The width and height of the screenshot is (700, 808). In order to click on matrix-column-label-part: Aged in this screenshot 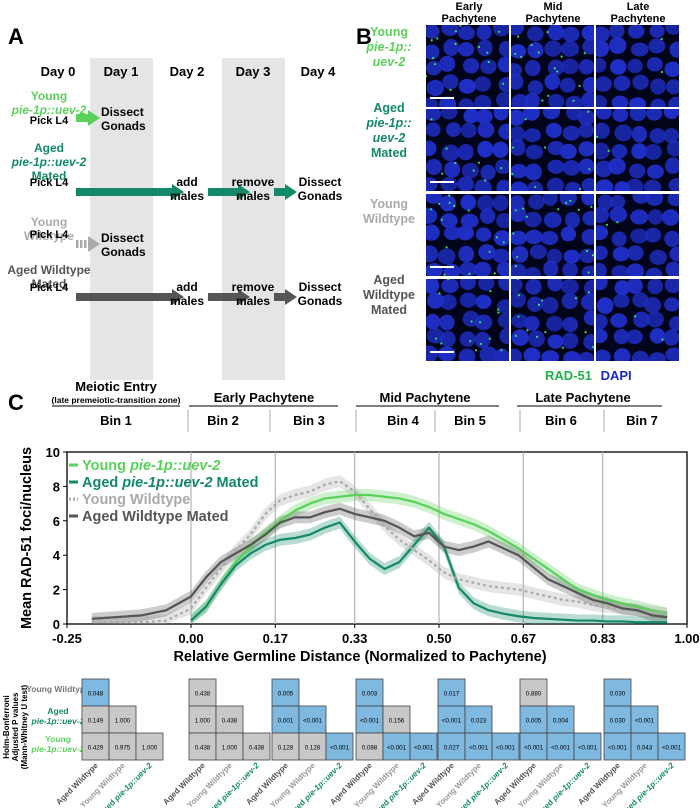, I will do `click(108, 802)`.